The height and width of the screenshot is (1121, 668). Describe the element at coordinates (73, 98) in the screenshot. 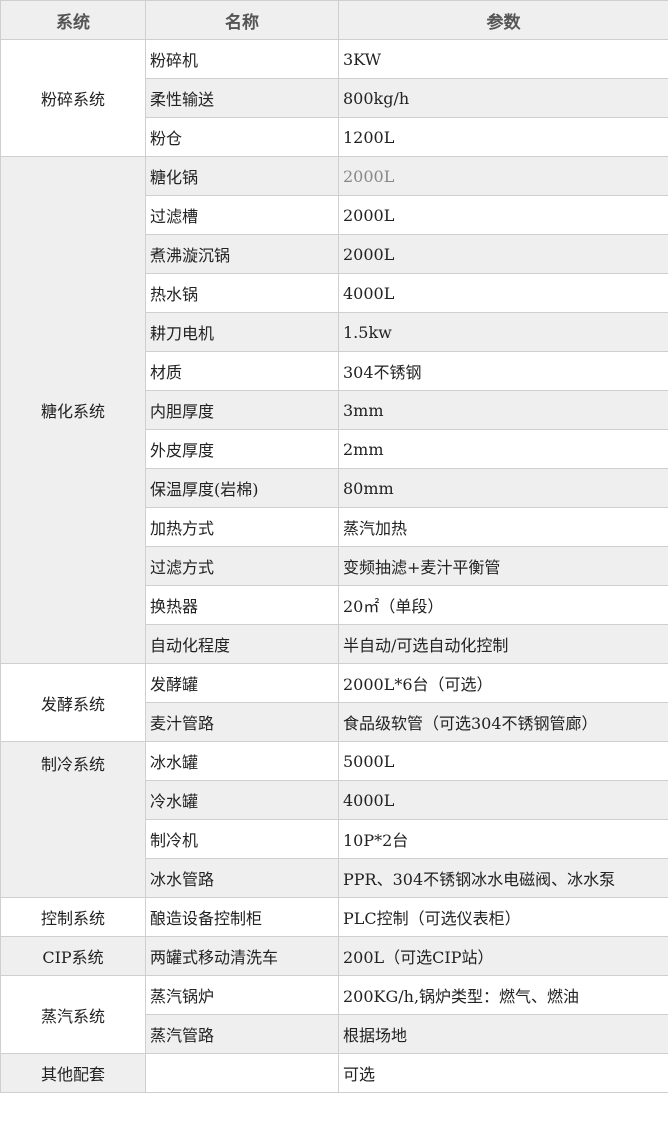

I see `system-cell: 粉碎系统` at that location.